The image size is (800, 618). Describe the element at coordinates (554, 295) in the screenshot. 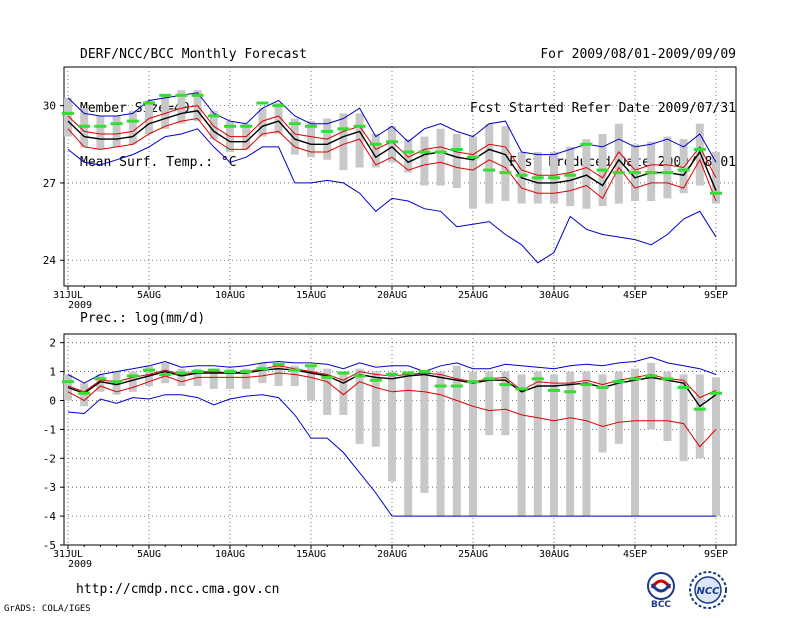

I see `temp-xtick-label: 30AUG` at that location.